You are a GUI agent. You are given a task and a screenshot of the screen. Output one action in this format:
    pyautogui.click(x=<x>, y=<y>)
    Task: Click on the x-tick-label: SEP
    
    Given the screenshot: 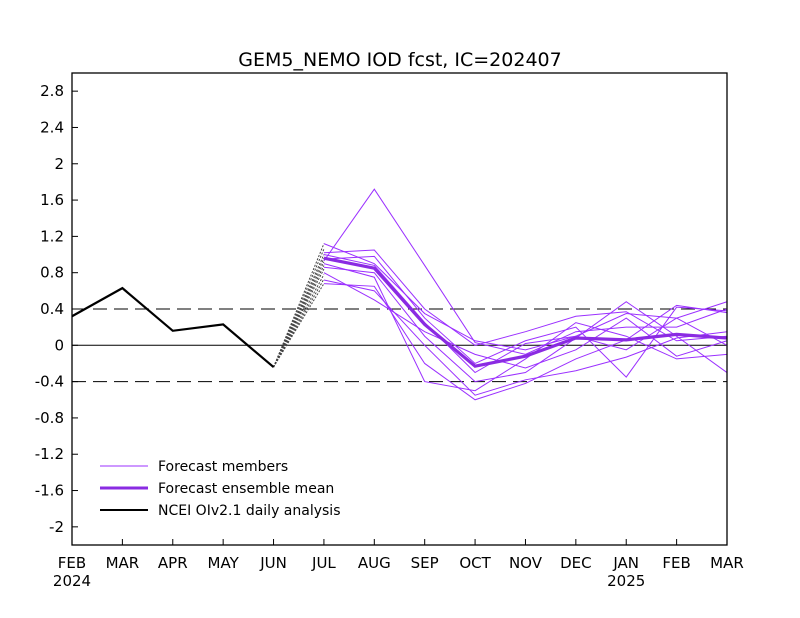 What is the action you would take?
    pyautogui.click(x=425, y=563)
    